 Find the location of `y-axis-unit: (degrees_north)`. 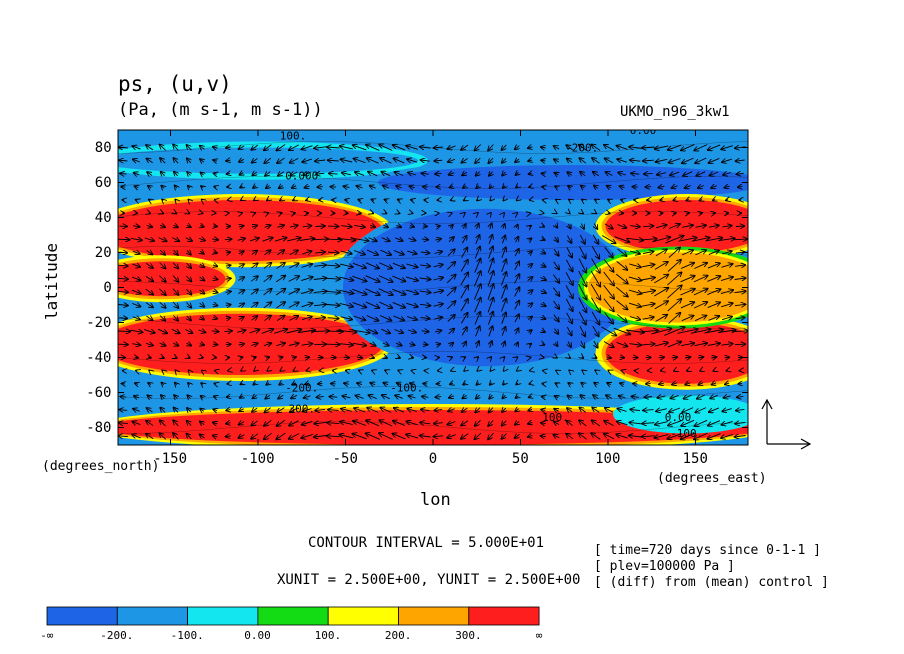

y-axis-unit: (degrees_north) is located at coordinates (101, 466).